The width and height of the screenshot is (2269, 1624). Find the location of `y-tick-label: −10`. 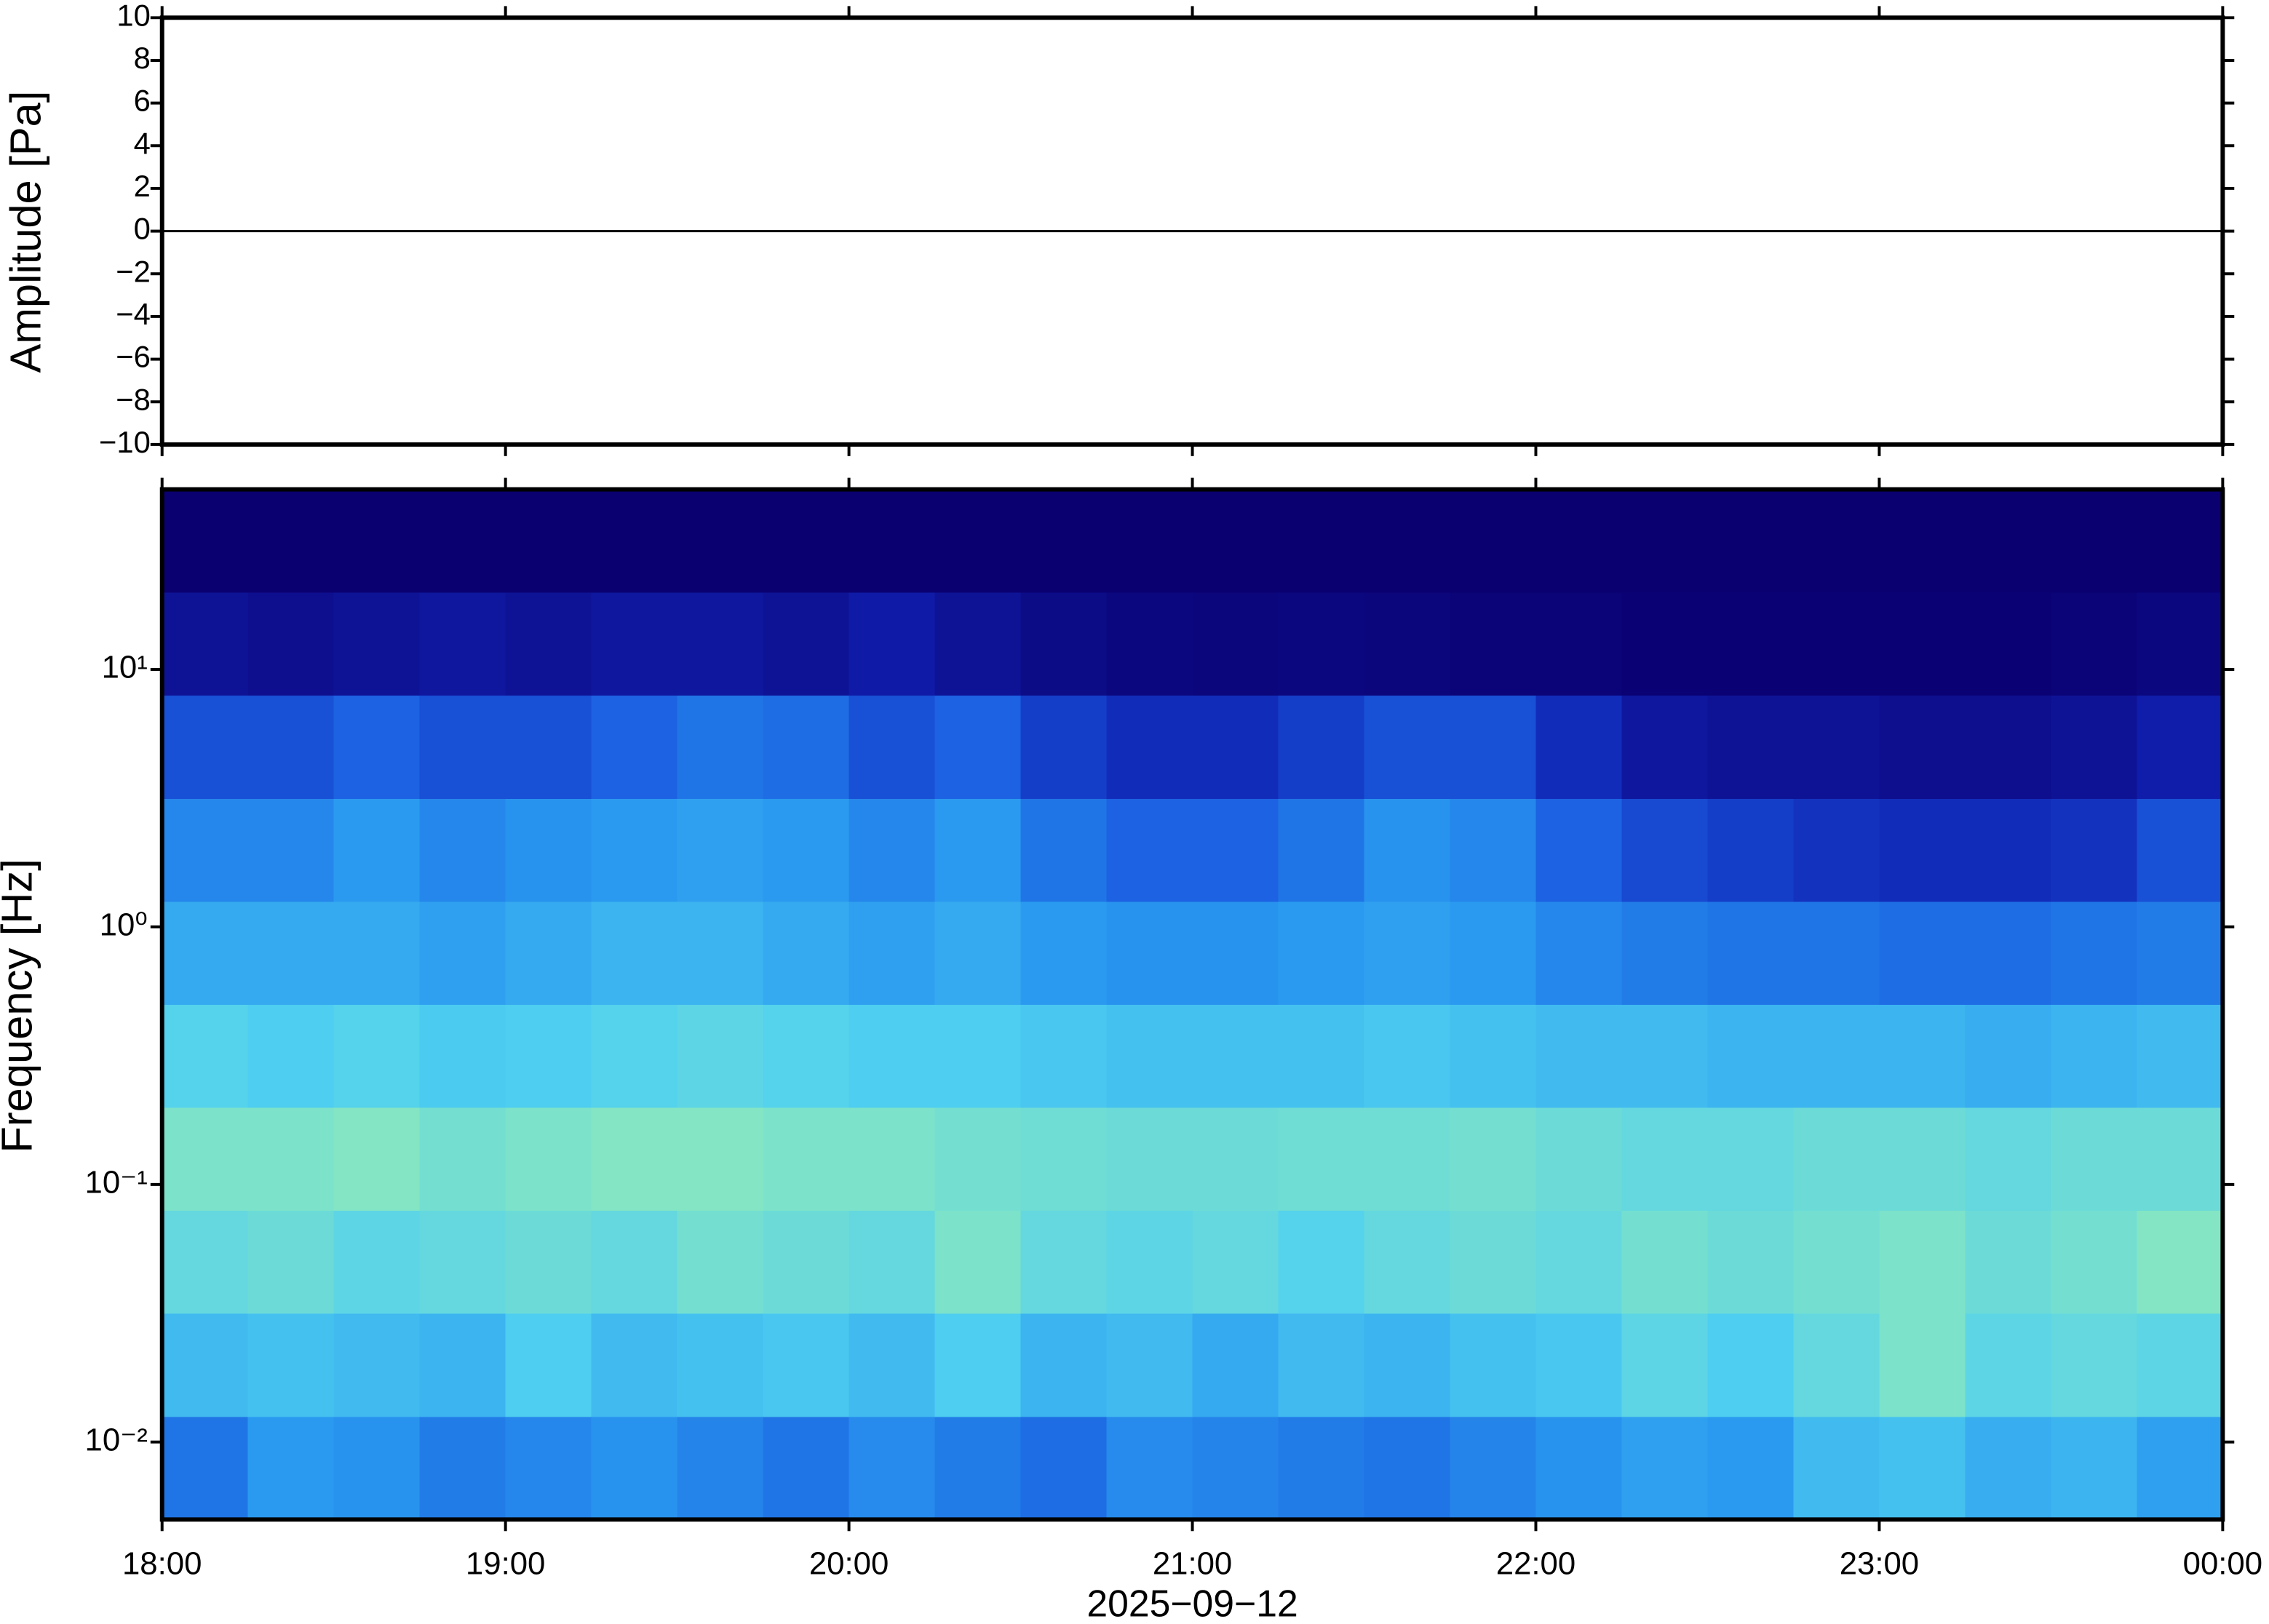

y-tick-label: −10 is located at coordinates (125, 442).